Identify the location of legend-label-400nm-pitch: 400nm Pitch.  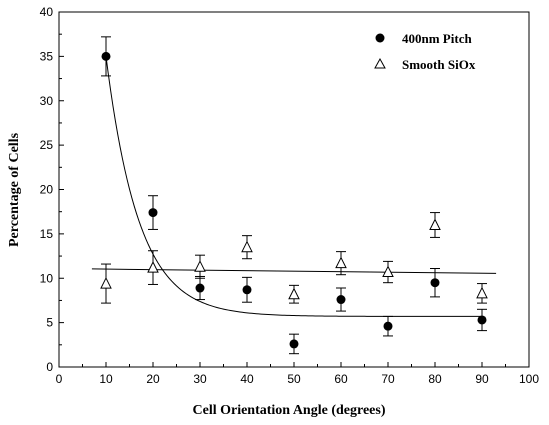
(437, 38).